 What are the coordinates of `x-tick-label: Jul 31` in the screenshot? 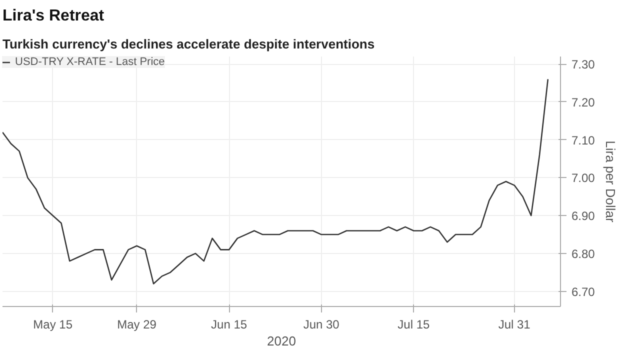 It's located at (514, 325).